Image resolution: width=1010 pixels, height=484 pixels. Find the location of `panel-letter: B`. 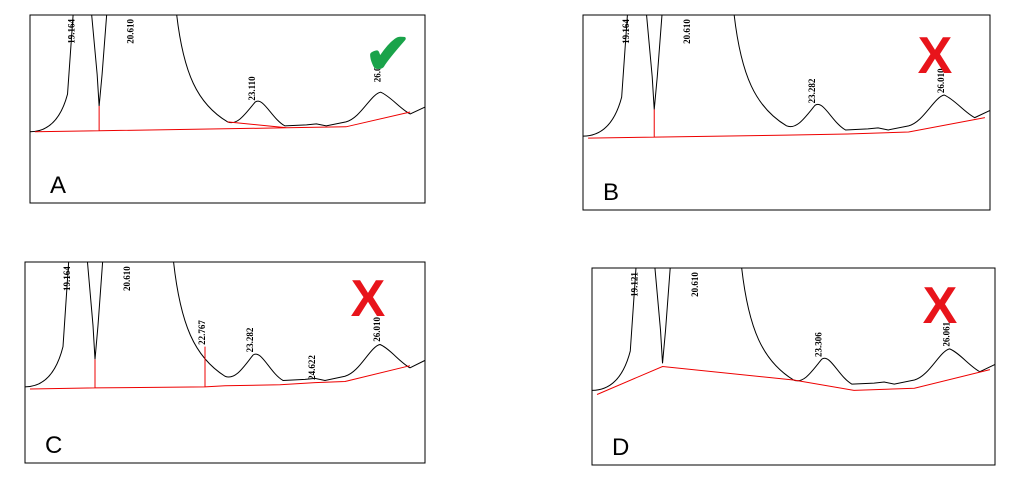

panel-letter: B is located at coordinates (611, 192).